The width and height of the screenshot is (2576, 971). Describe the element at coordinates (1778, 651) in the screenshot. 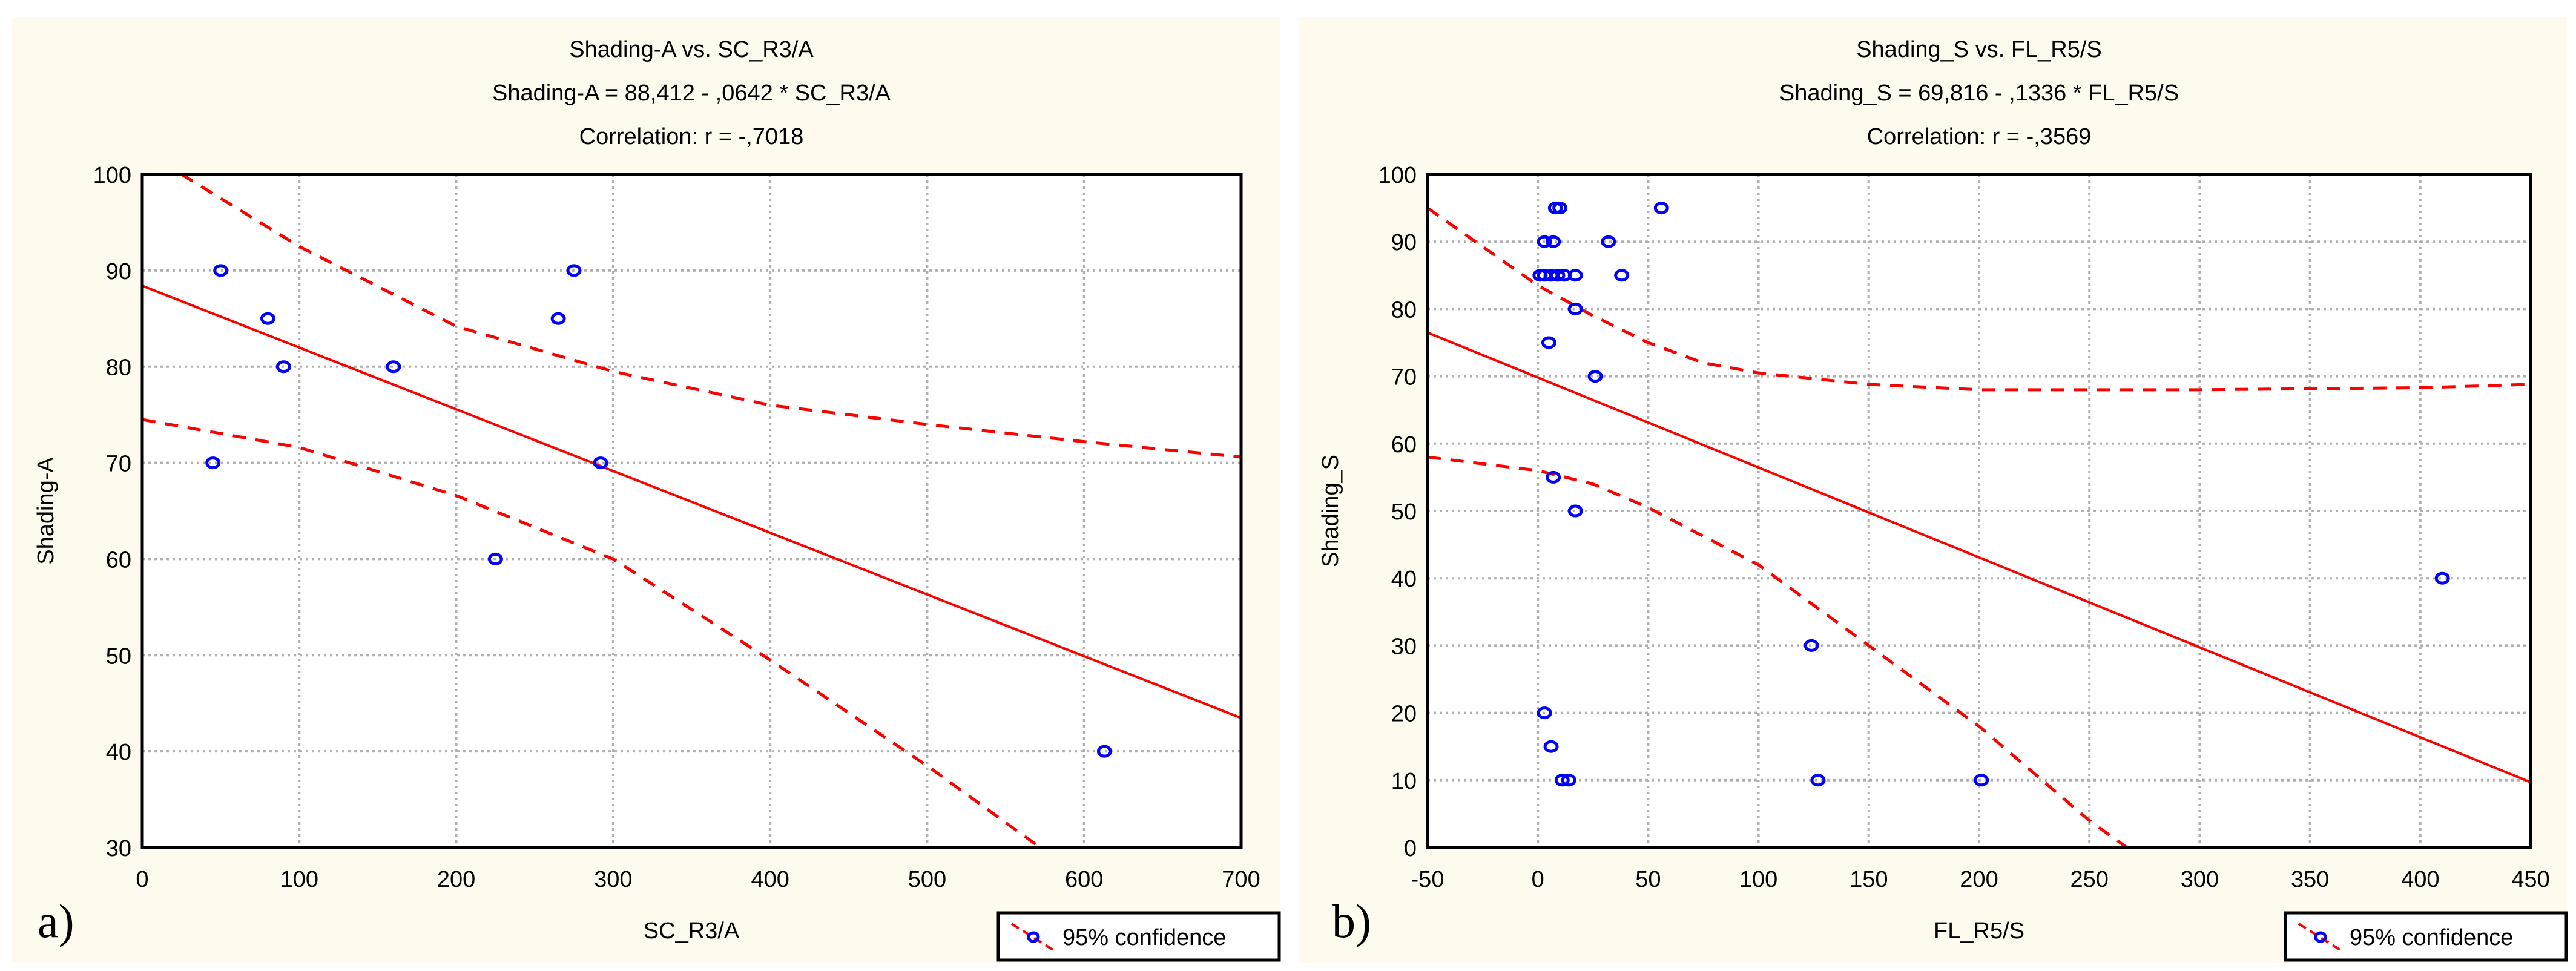

I see `confidence-lower-band` at that location.